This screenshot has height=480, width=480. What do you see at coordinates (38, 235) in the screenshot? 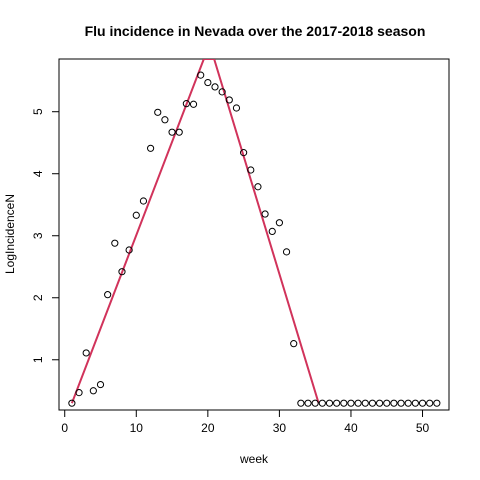
I see `y-tick-label: 3` at bounding box center [38, 235].